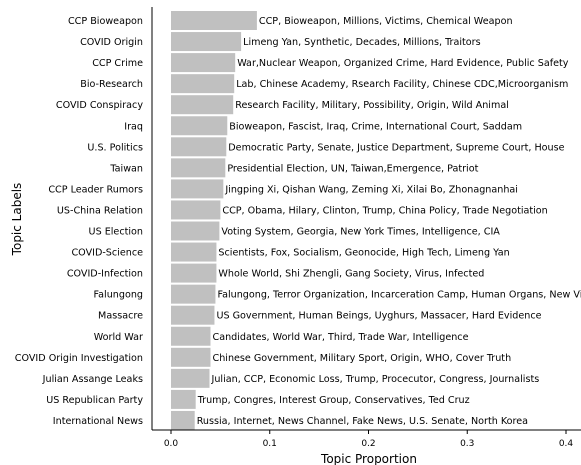 The image size is (581, 465). What do you see at coordinates (566, 444) in the screenshot?
I see `x-tick-label: 0.4` at bounding box center [566, 444].